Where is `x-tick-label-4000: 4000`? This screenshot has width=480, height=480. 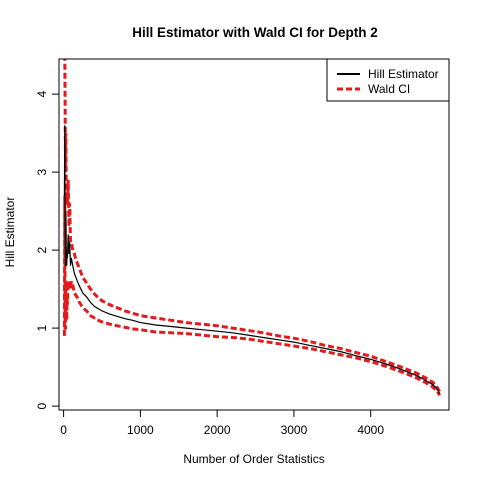 x-tick-label-4000: 4000 is located at coordinates (370, 430).